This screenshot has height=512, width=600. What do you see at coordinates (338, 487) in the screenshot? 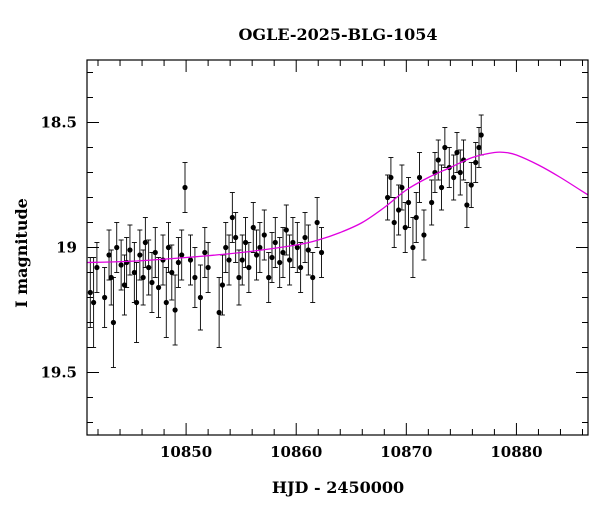
I see `x-axis-label: HJD - 2450000` at bounding box center [338, 487].